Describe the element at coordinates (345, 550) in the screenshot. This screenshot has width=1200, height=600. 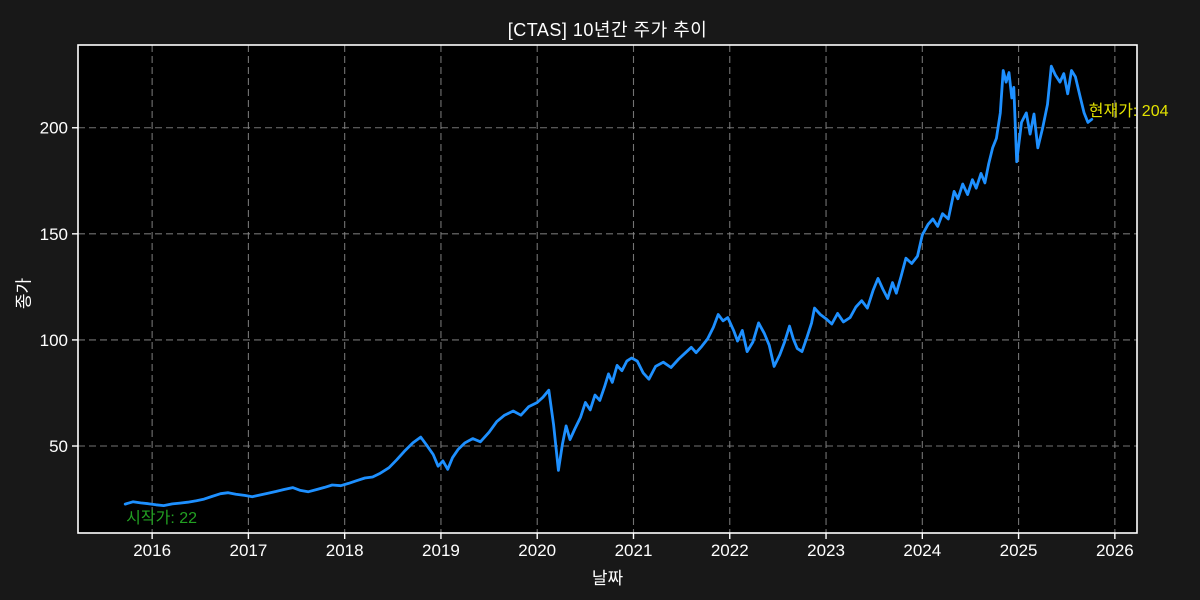
I see `x-tick-label: 2018` at that location.